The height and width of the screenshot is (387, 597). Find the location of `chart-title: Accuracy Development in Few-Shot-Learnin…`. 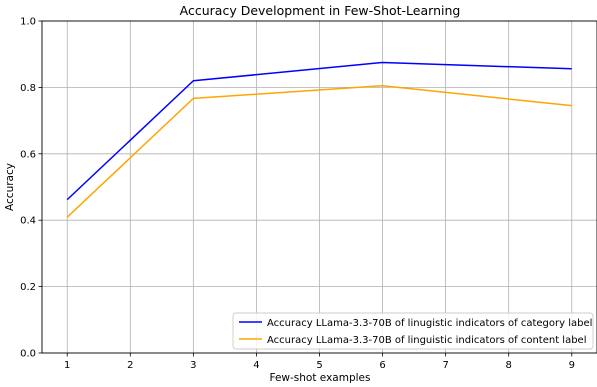

chart-title: Accuracy Development in Few-Shot-Learnin… is located at coordinates (320, 10).